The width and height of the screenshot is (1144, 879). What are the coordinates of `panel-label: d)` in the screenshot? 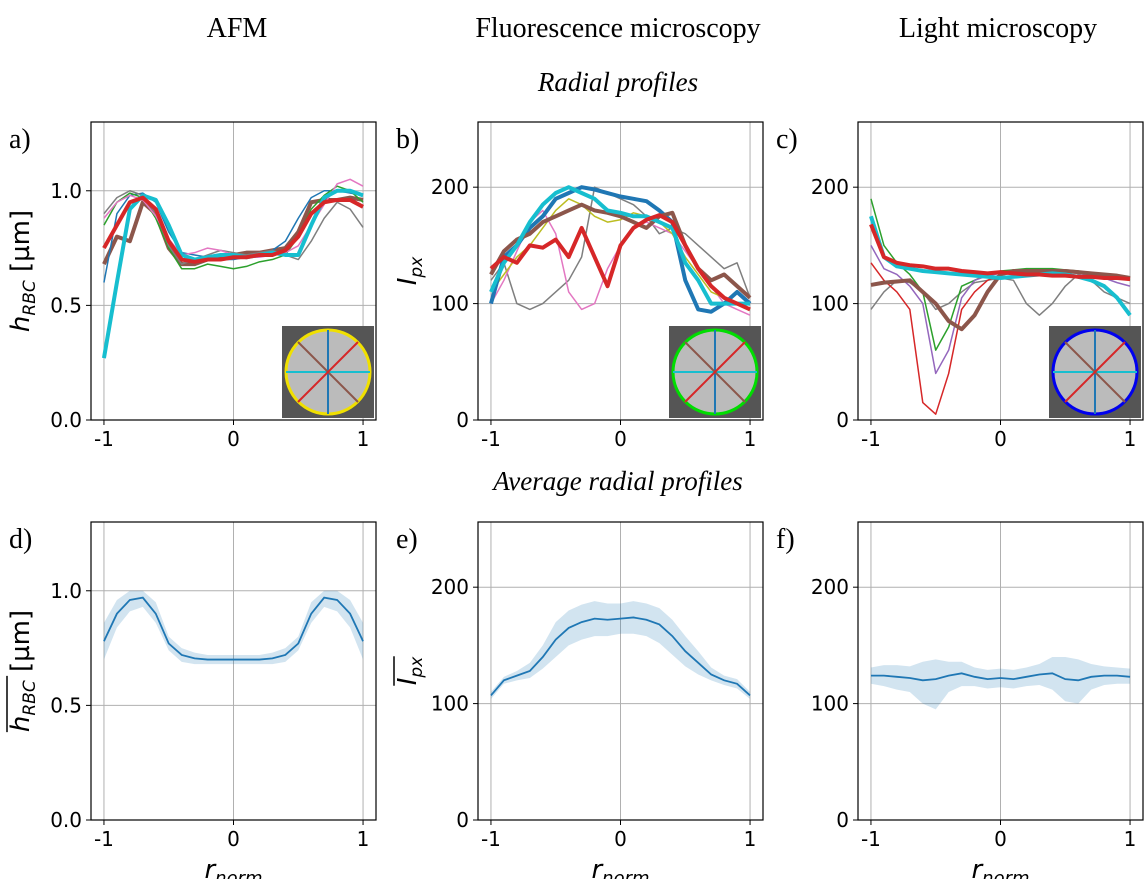 It's located at (20, 539).